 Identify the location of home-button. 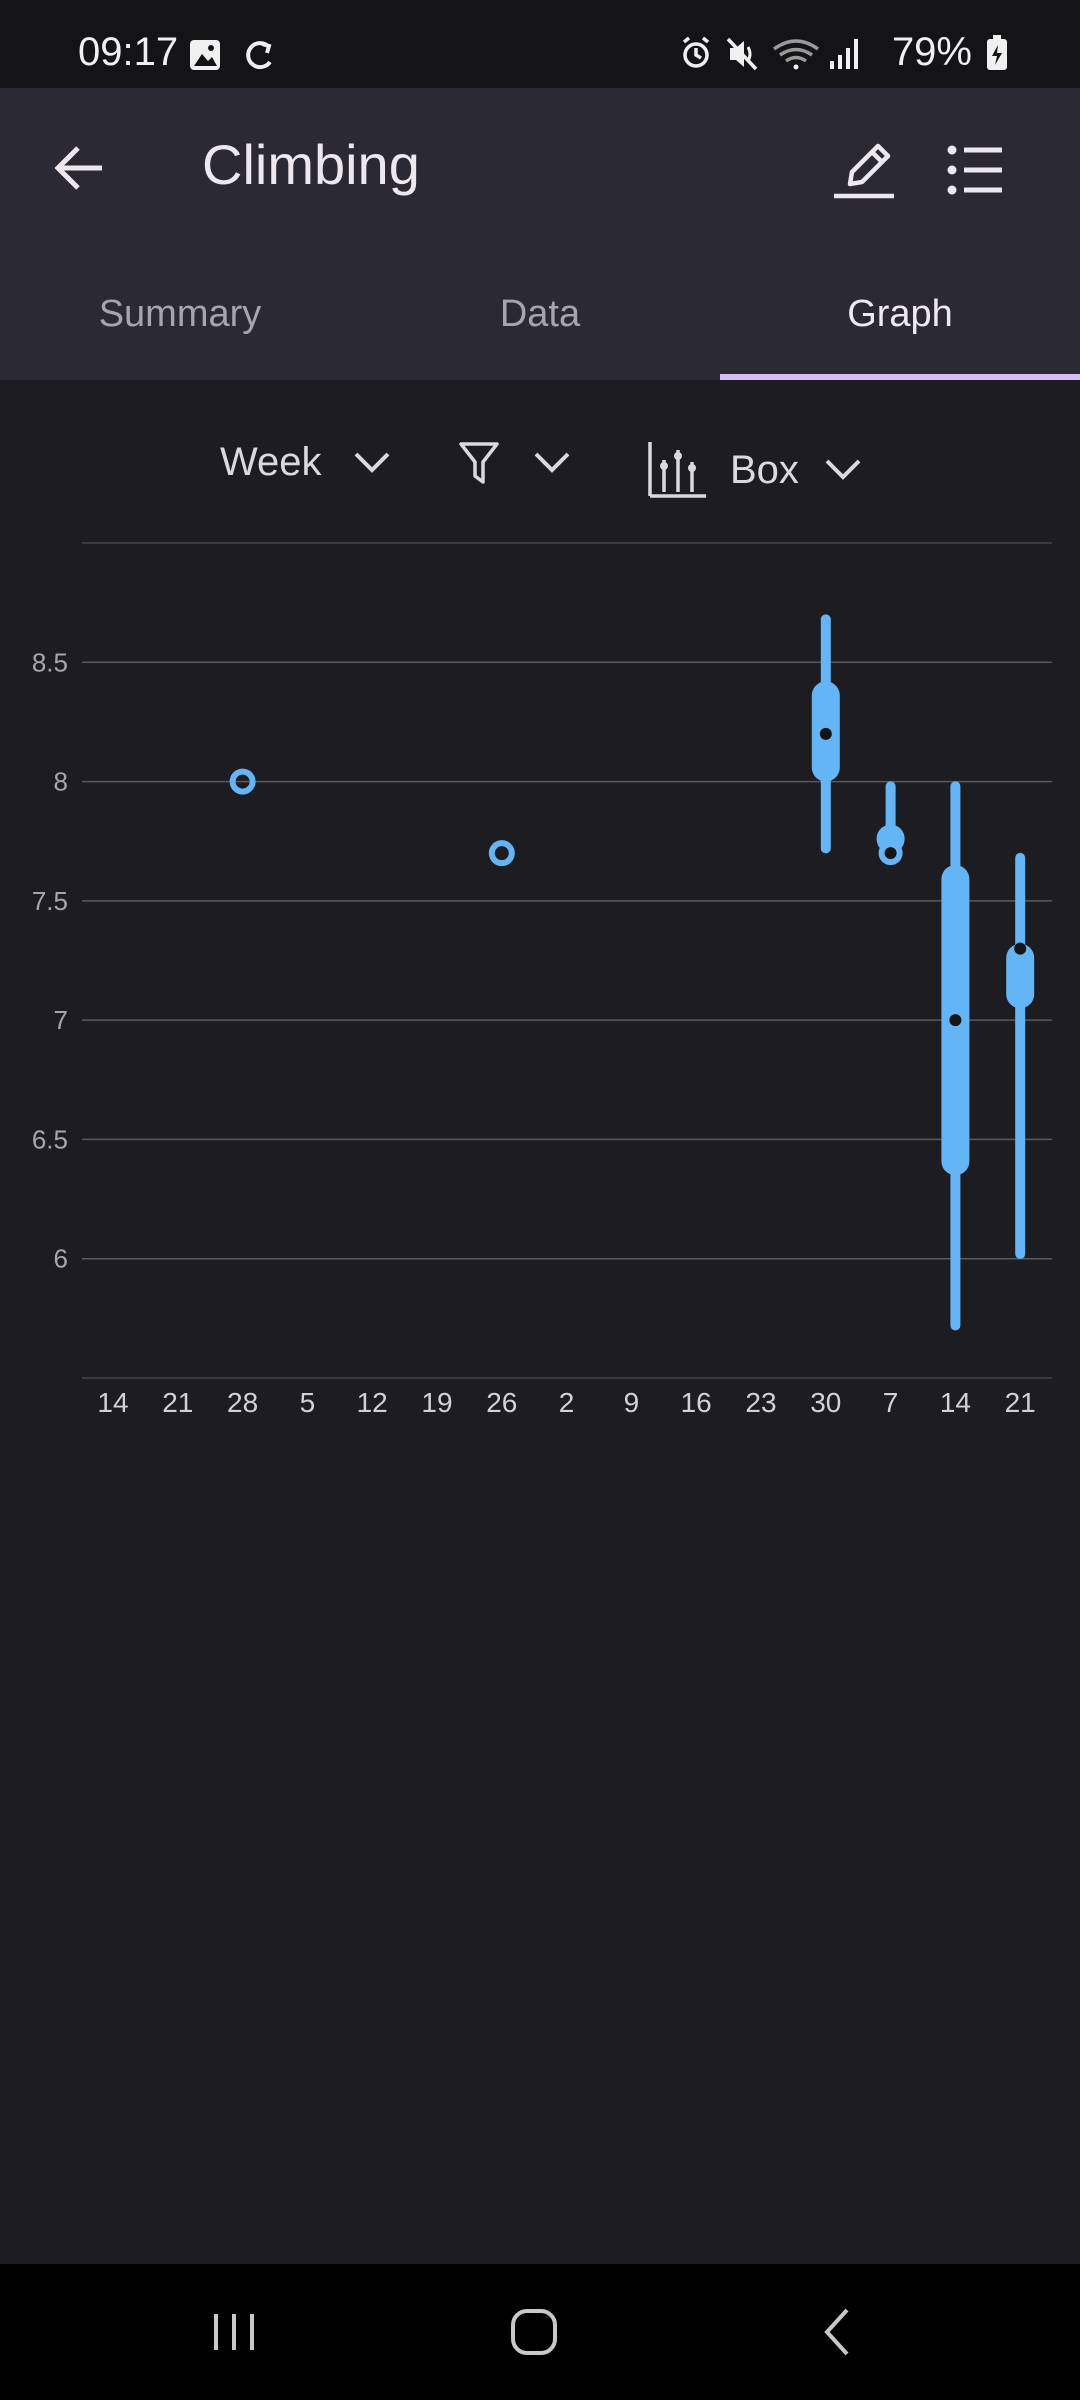
(535, 2332).